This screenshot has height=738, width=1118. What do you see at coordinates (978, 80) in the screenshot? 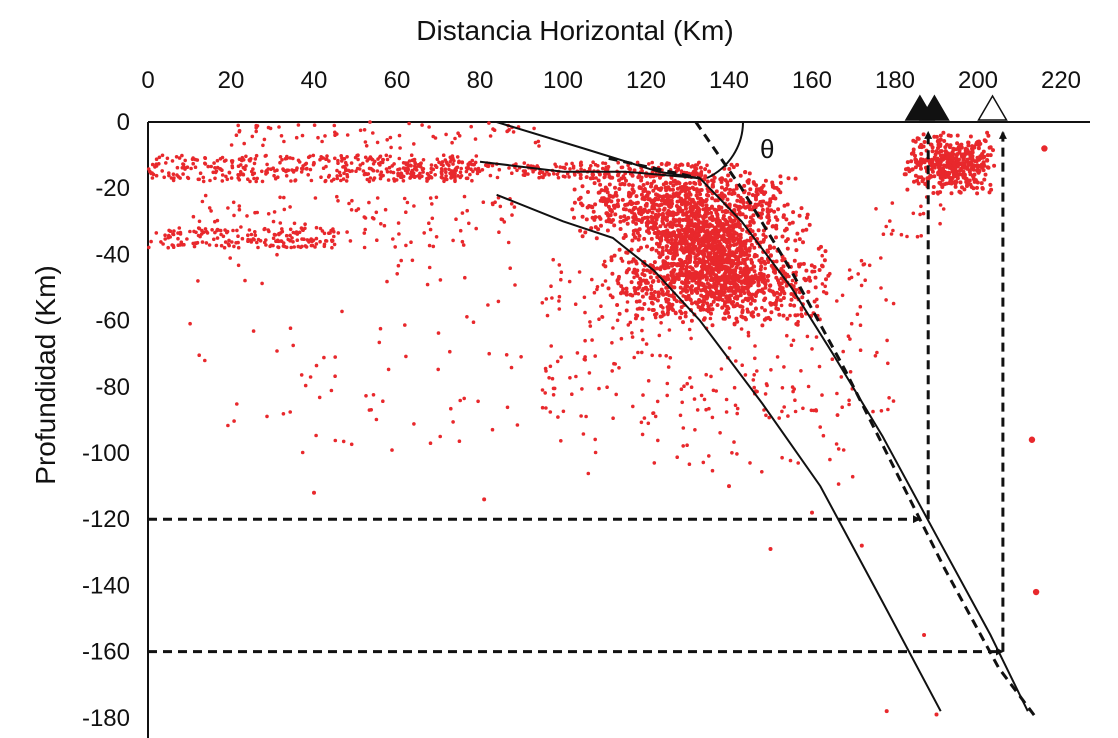
I see `x-tick-label: 200` at bounding box center [978, 80].